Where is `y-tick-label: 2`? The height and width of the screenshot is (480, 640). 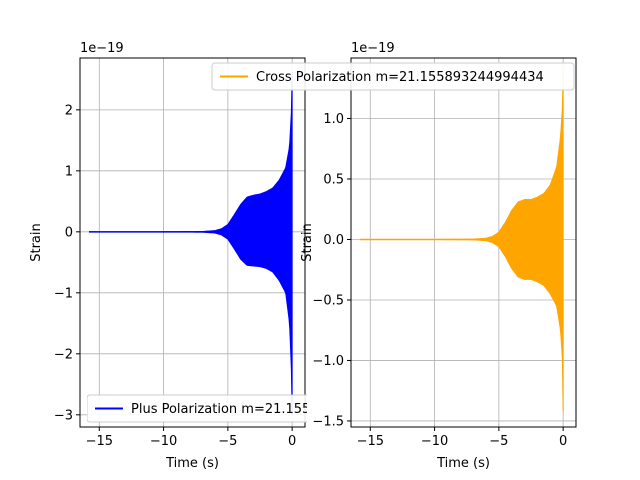
y-tick-label: 2 is located at coordinates (69, 110).